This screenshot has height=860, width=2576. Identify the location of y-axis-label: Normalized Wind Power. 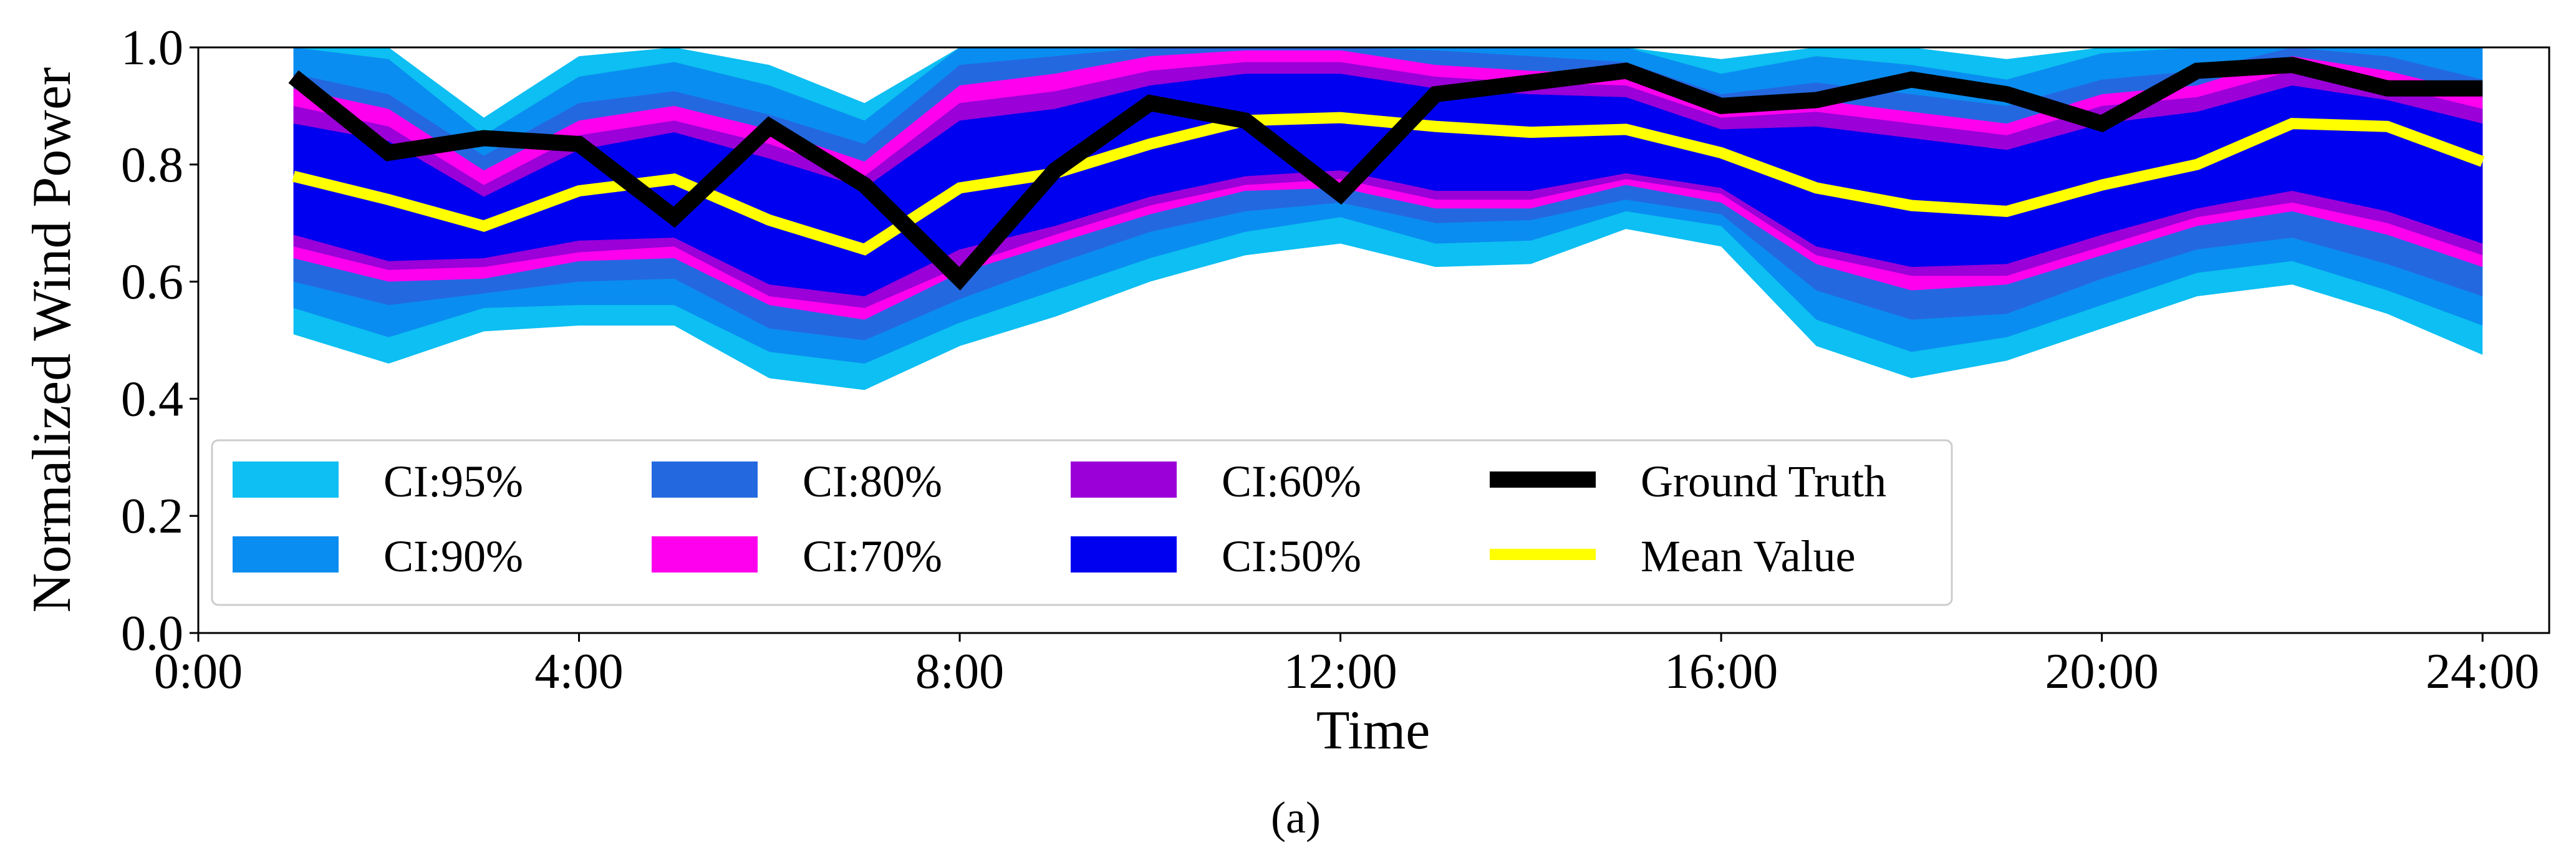
(52, 340).